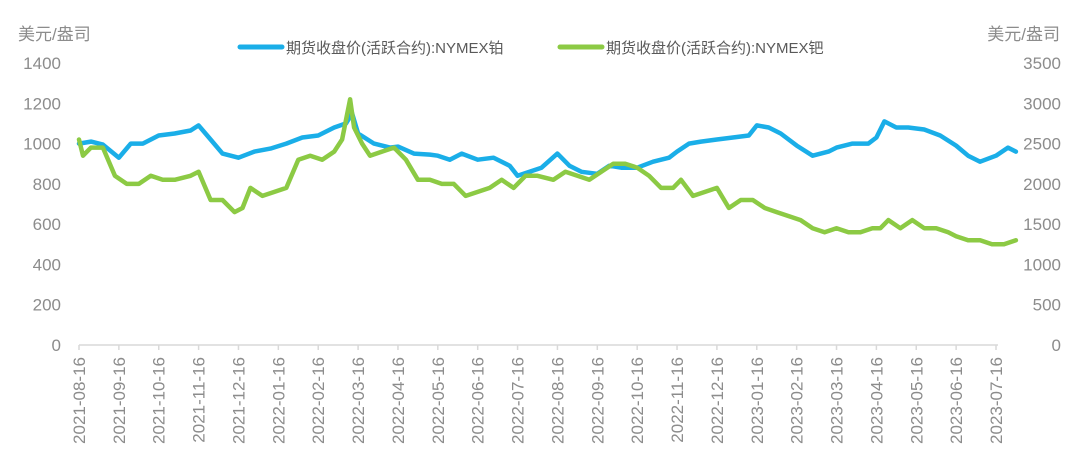  What do you see at coordinates (876, 400) in the screenshot?
I see `x-tick-label: 2023-04-16` at bounding box center [876, 400].